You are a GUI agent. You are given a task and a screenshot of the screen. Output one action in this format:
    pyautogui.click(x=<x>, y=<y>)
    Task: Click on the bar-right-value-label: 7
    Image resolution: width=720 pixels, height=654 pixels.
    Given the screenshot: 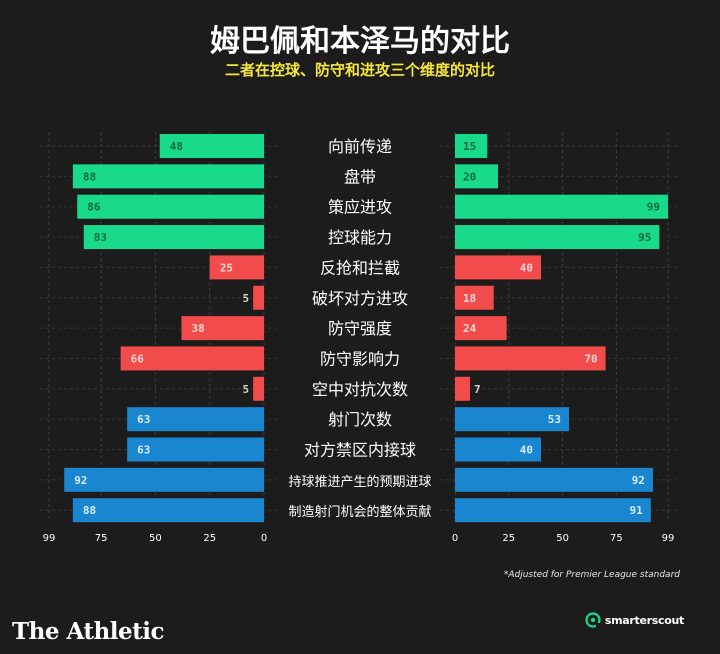 What is the action you would take?
    pyautogui.click(x=477, y=389)
    